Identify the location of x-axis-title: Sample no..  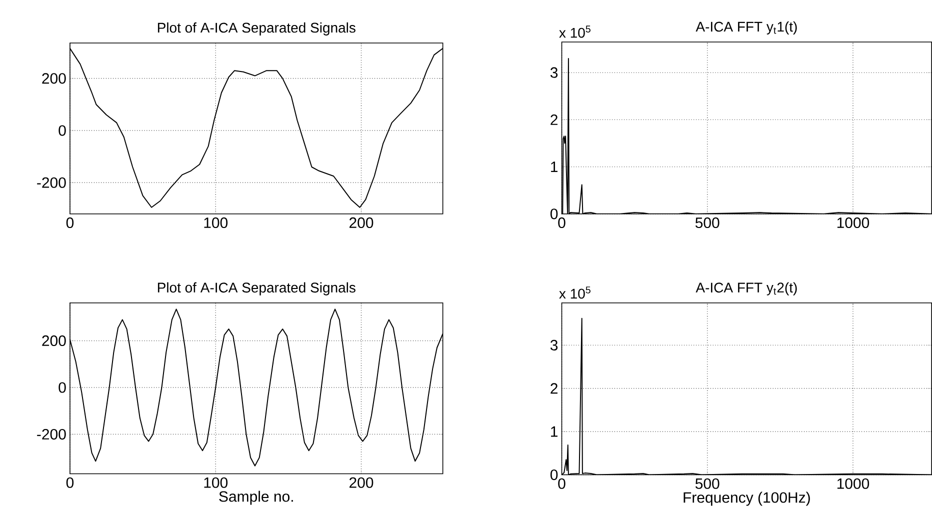
(256, 497).